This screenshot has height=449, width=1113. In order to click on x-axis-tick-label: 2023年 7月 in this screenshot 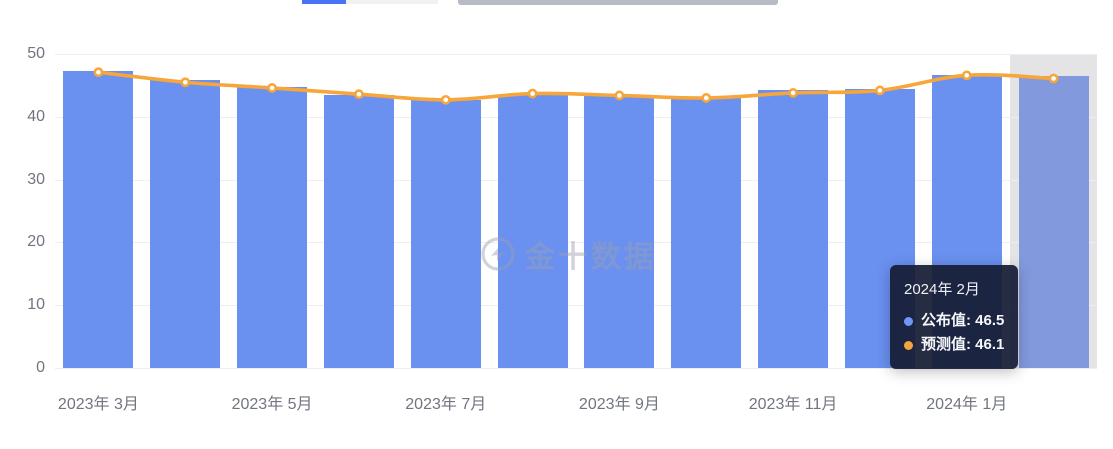, I will do `click(446, 404)`.